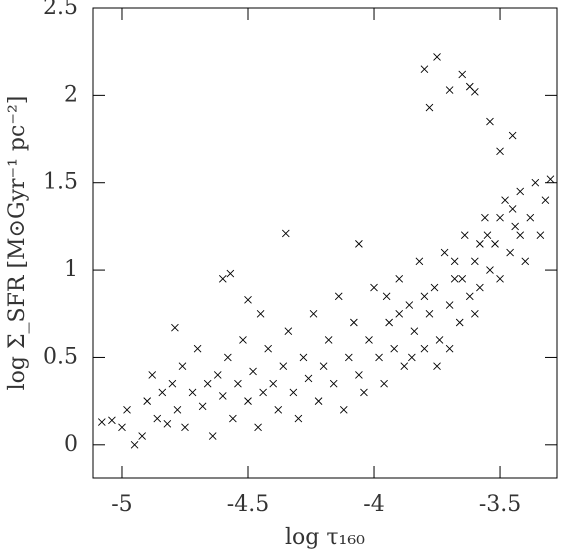 This screenshot has width=562, height=556. What do you see at coordinates (248, 504) in the screenshot?
I see `x-tick-label: -4.5` at bounding box center [248, 504].